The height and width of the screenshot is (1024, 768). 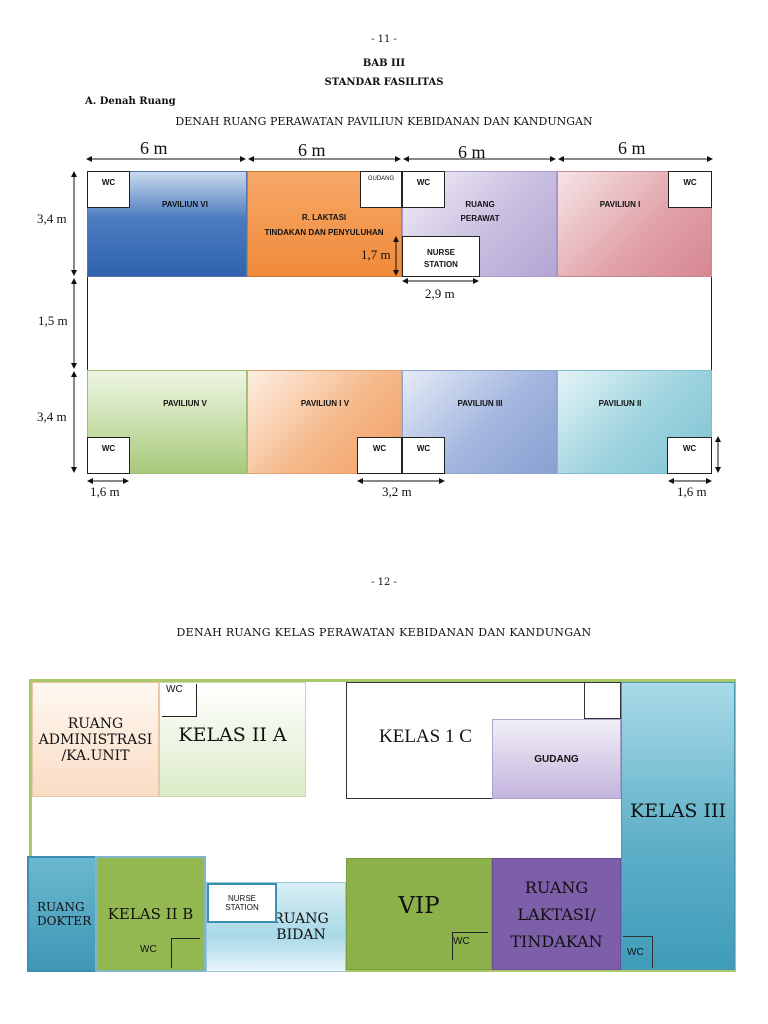 I want to click on label-laktasi-1: R. LAKTASI, so click(x=324, y=217).